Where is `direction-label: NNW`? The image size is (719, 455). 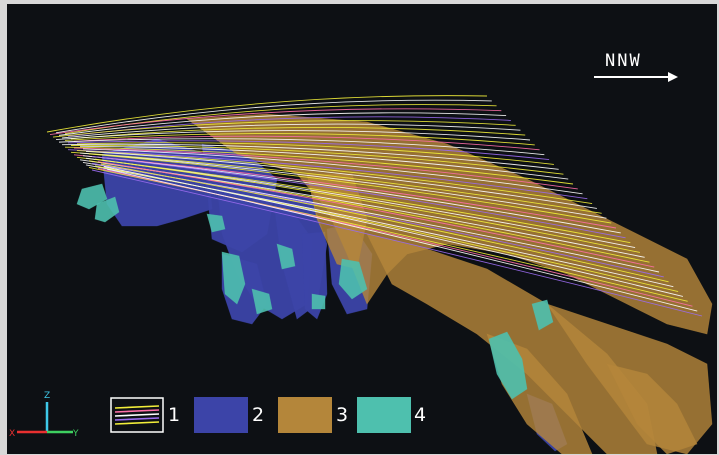 direction-label: NNW is located at coordinates (623, 61).